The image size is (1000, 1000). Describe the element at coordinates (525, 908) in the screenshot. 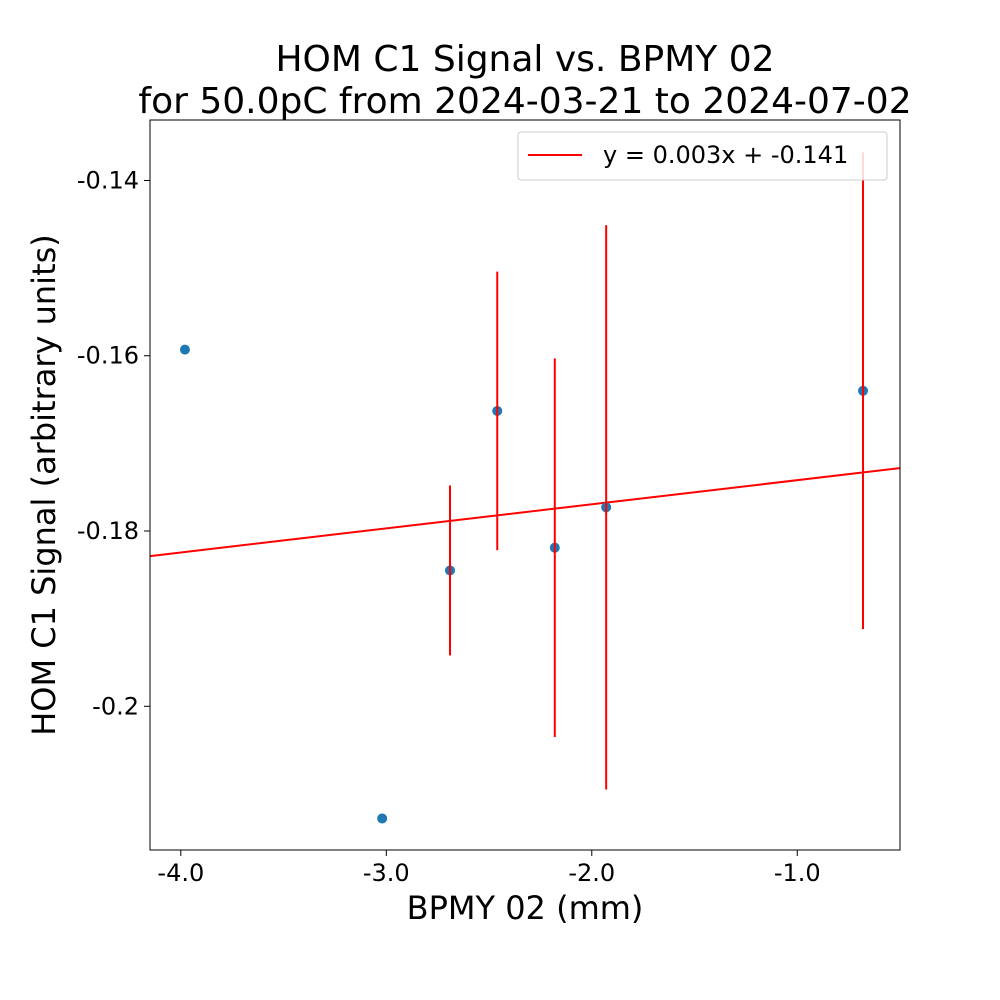

I see `x-axis-label: BPMY 02 (mm)` at that location.